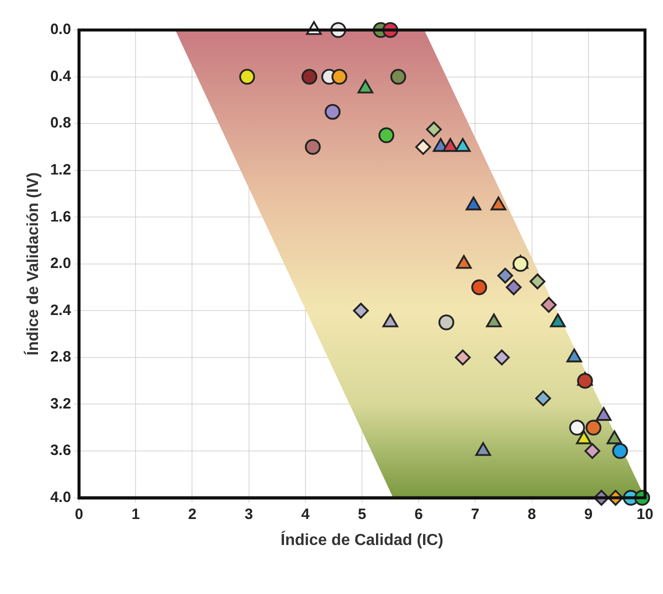 The height and width of the screenshot is (594, 663). I want to click on y-axis-title: Índice de Validación (IV), so click(32, 264).